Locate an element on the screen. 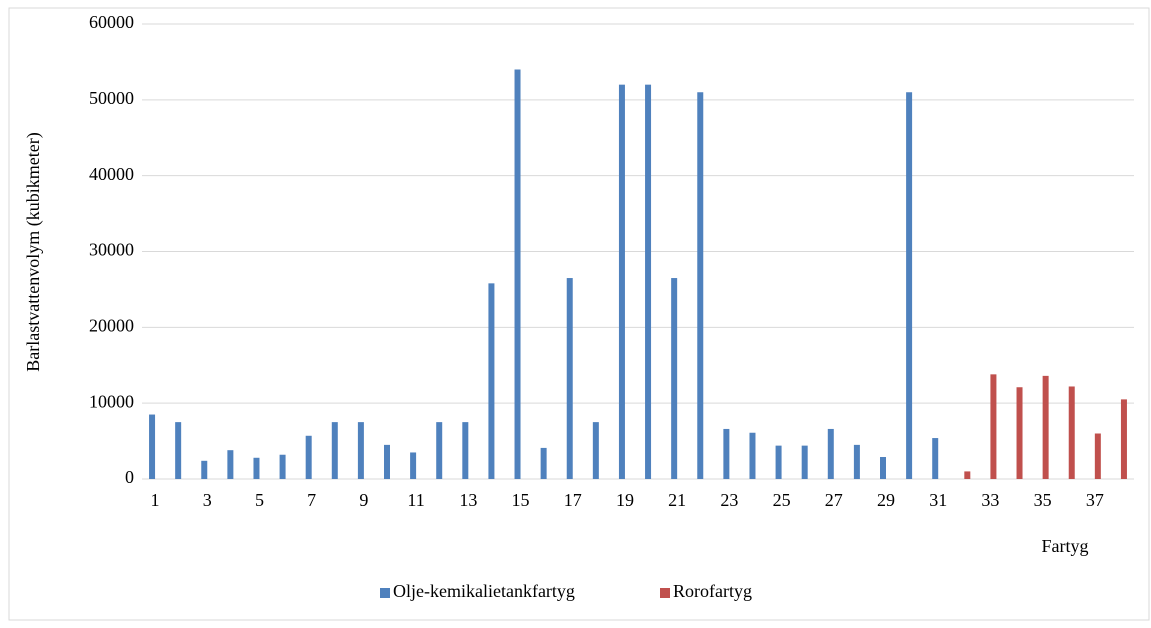 The image size is (1151, 628). y-tick-label: 60000 is located at coordinates (111, 22).